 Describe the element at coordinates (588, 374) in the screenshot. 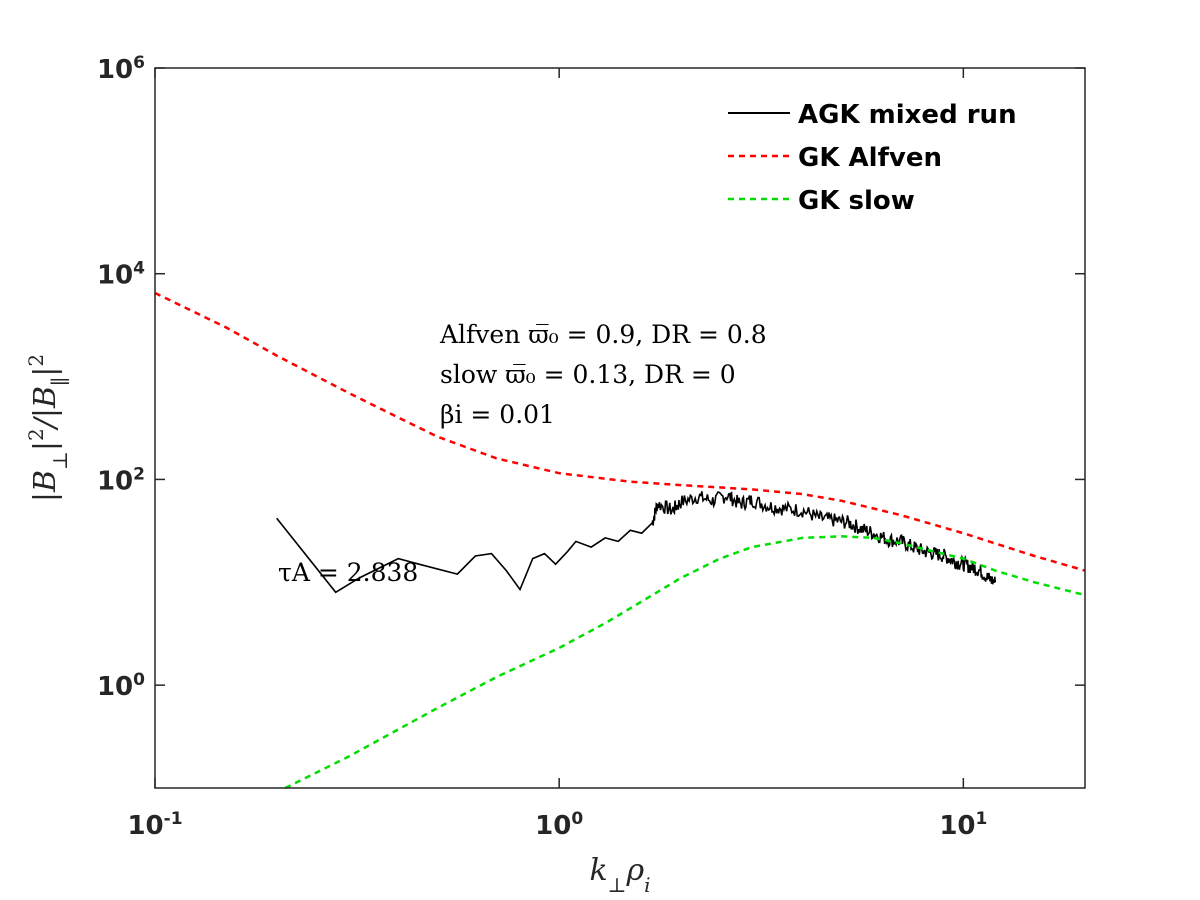

I see `annotation-slow: slow ϖ̅₀ = 0.13, DR = 0` at that location.